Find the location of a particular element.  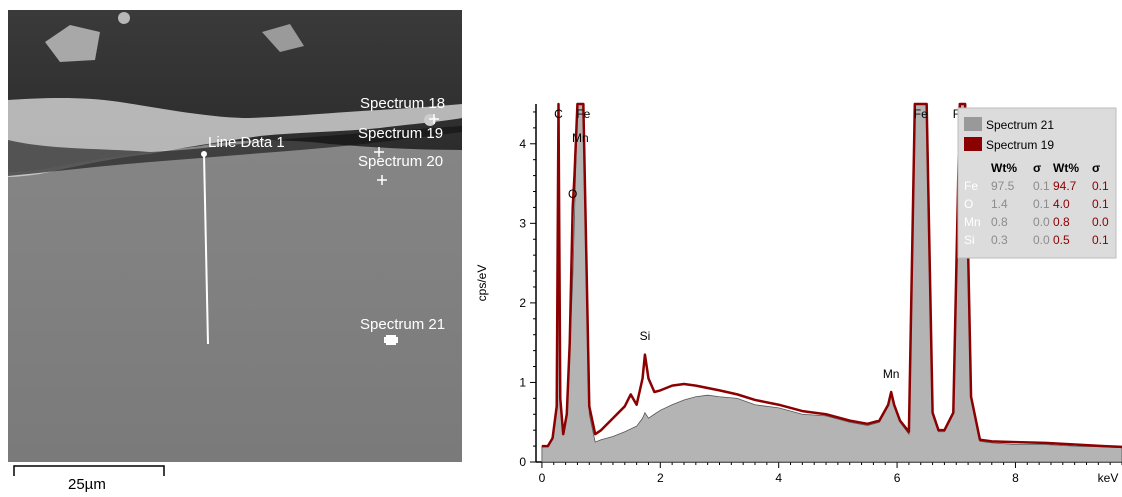

scale-bar is located at coordinates (89, 470).